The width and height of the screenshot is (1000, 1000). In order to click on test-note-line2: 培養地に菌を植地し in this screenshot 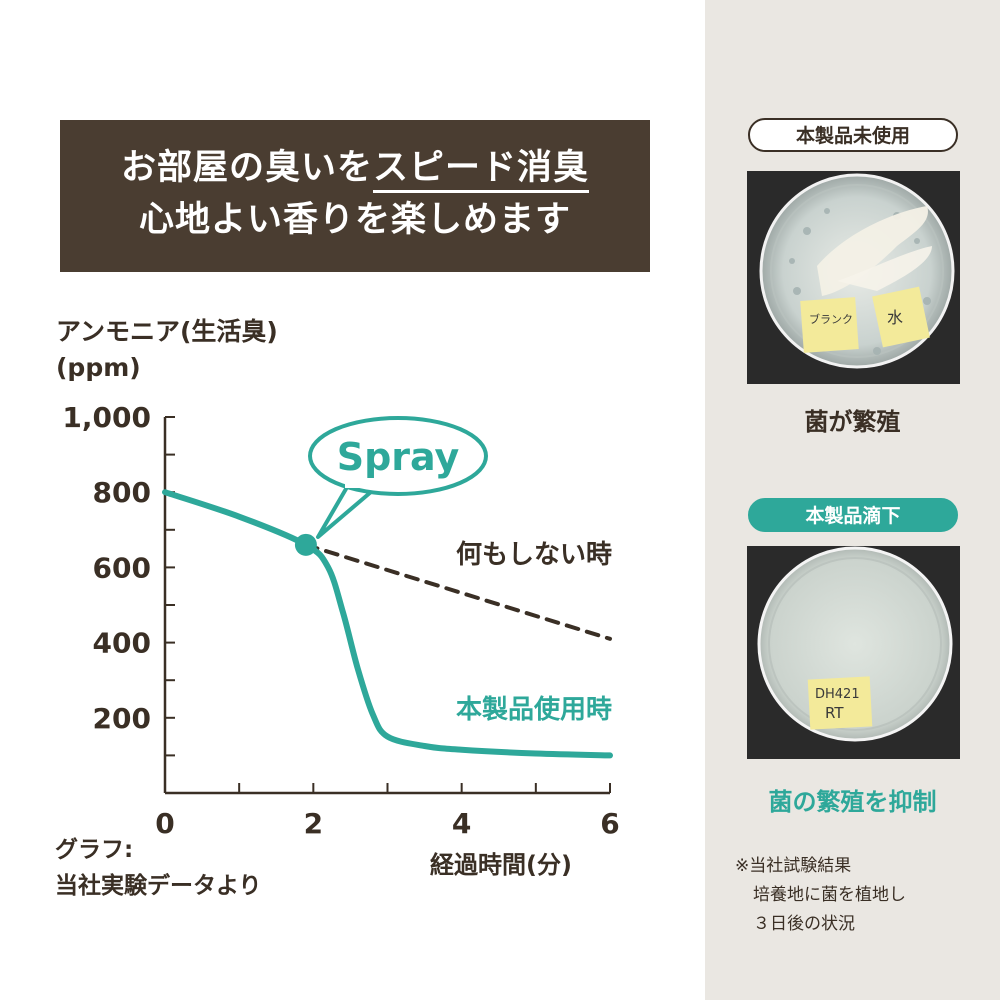, I will do `click(829, 895)`.